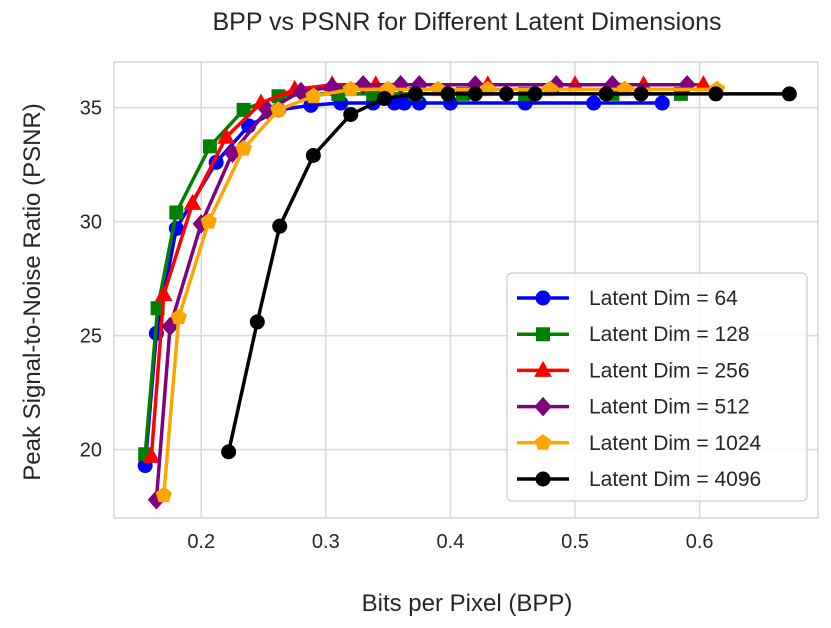 This screenshot has height=628, width=831. I want to click on legend-label: Latent Dim = 128, so click(669, 334).